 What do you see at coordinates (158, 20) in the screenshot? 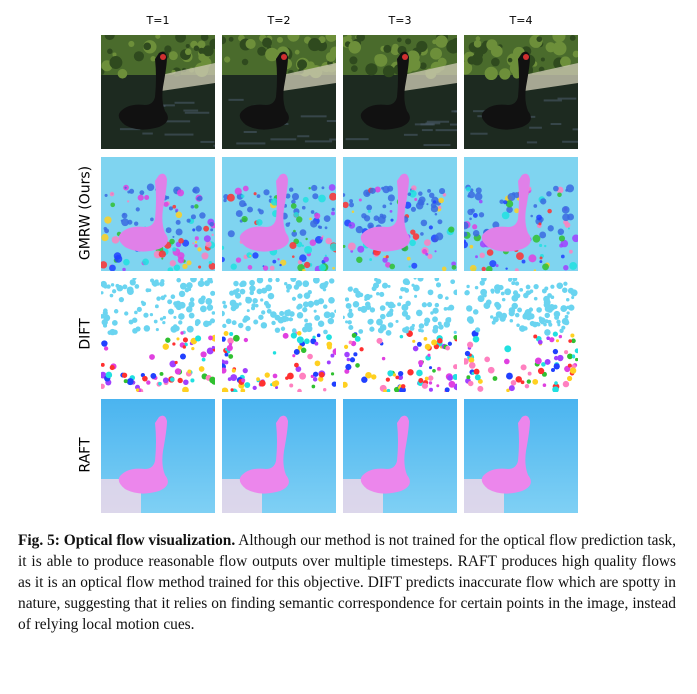
I see `column-header: T=1` at bounding box center [158, 20].